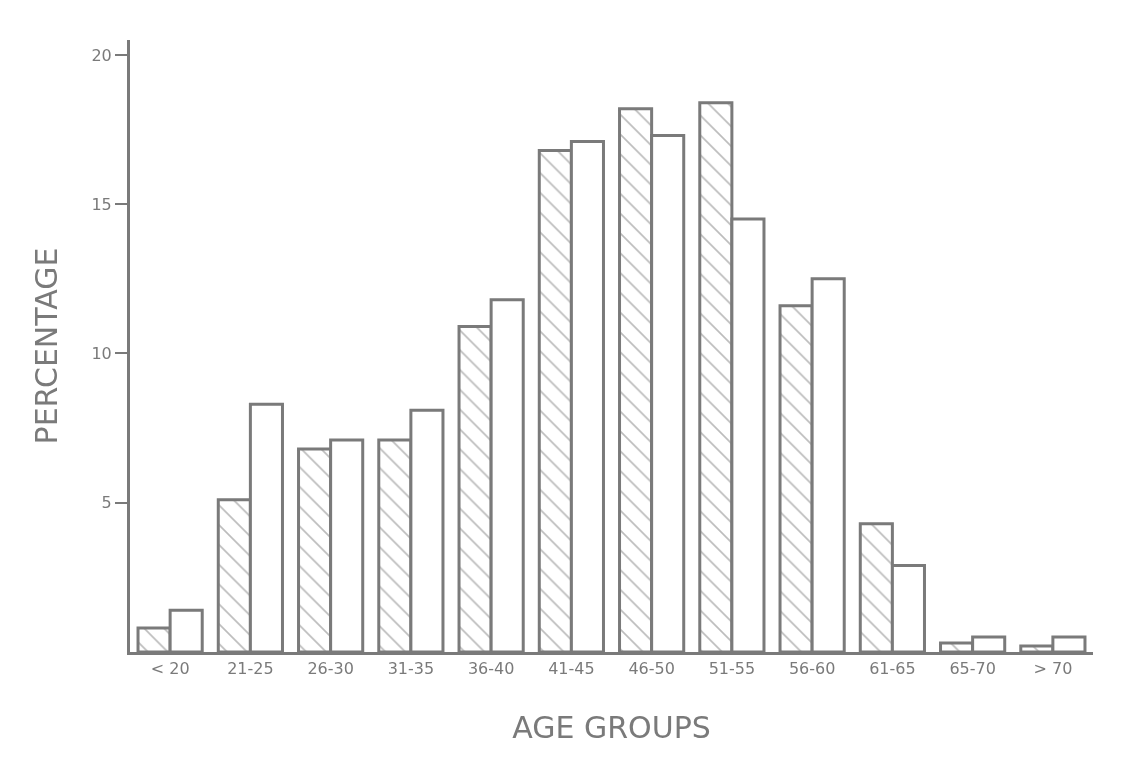 The width and height of the screenshot is (1123, 782). Describe the element at coordinates (47, 346) in the screenshot. I see `y-axis-title: PERCENTAGE` at that location.